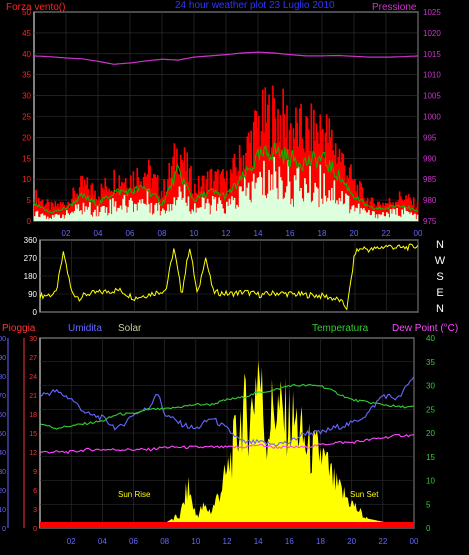 The height and width of the screenshot is (555, 469). What do you see at coordinates (229, 276) in the screenshot?
I see `panel2-grid` at bounding box center [229, 276].